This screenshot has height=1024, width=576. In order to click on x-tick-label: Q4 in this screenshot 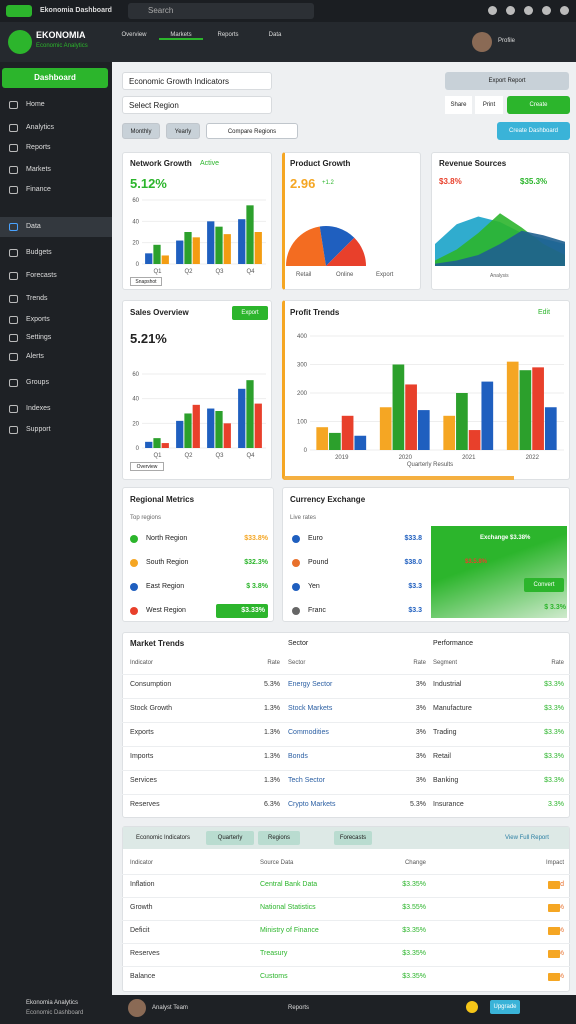, I will do `click(250, 272)`.